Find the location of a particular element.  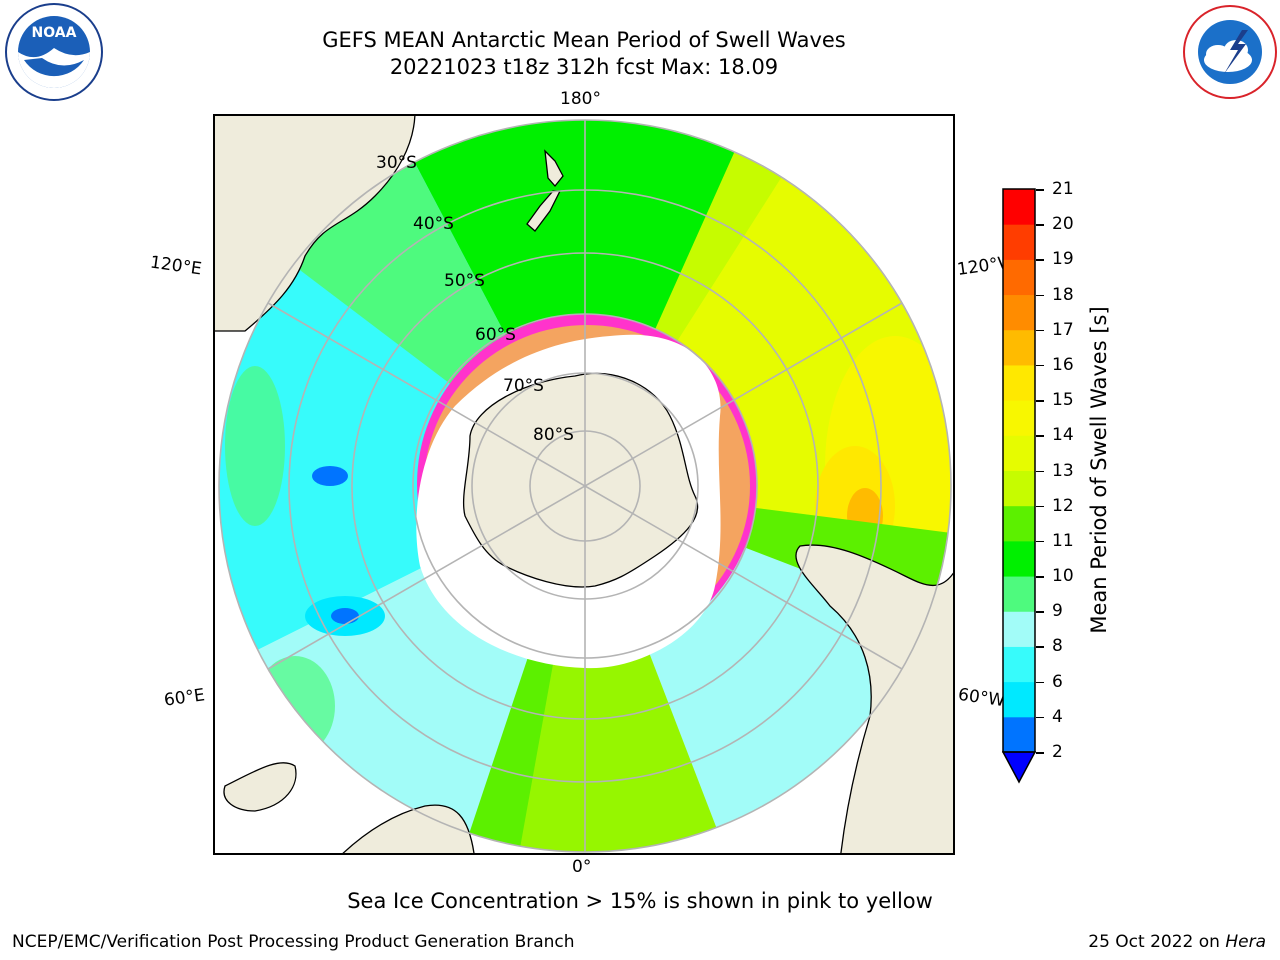

colorbar-tick-label: 17 is located at coordinates (1063, 329).